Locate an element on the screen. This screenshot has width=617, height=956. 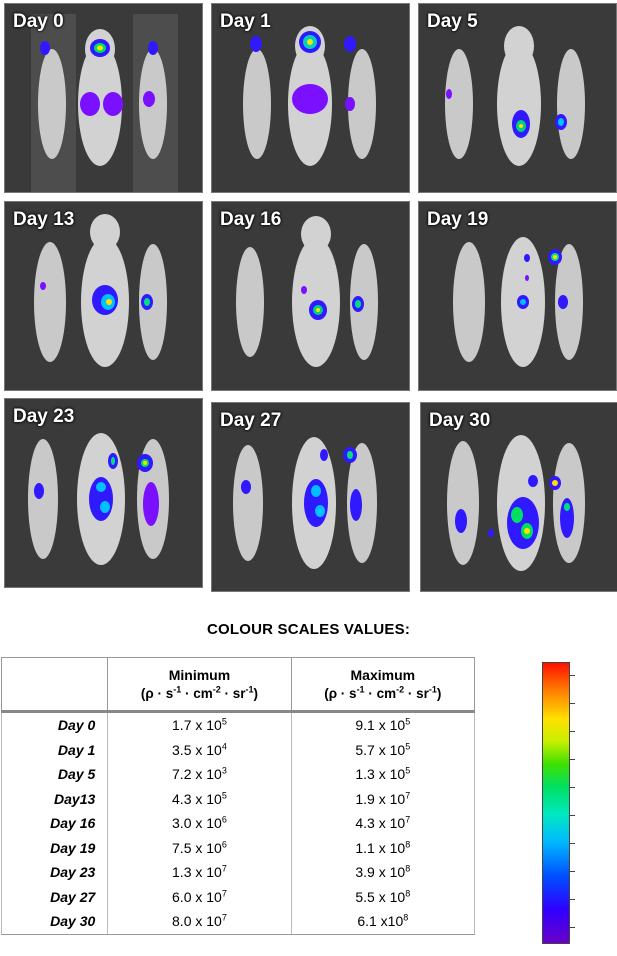
panel-label: Day 27 is located at coordinates (251, 420).